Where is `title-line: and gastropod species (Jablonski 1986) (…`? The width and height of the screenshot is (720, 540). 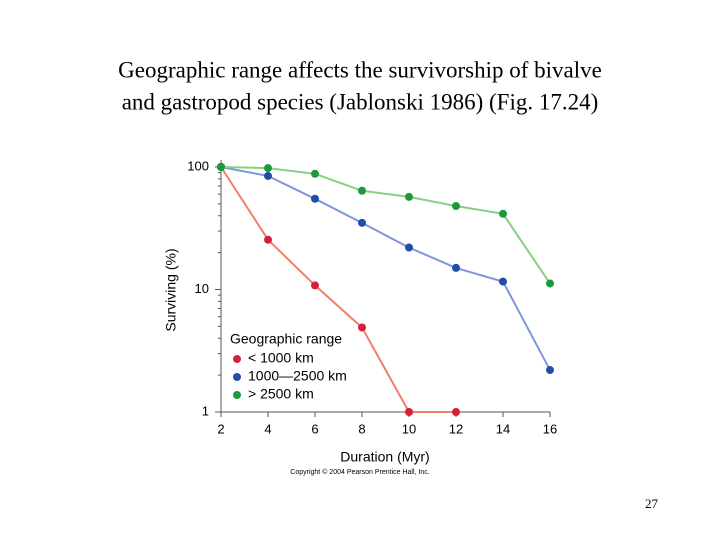
title-line: and gastropod species (Jablonski 1986) (… is located at coordinates (360, 101).